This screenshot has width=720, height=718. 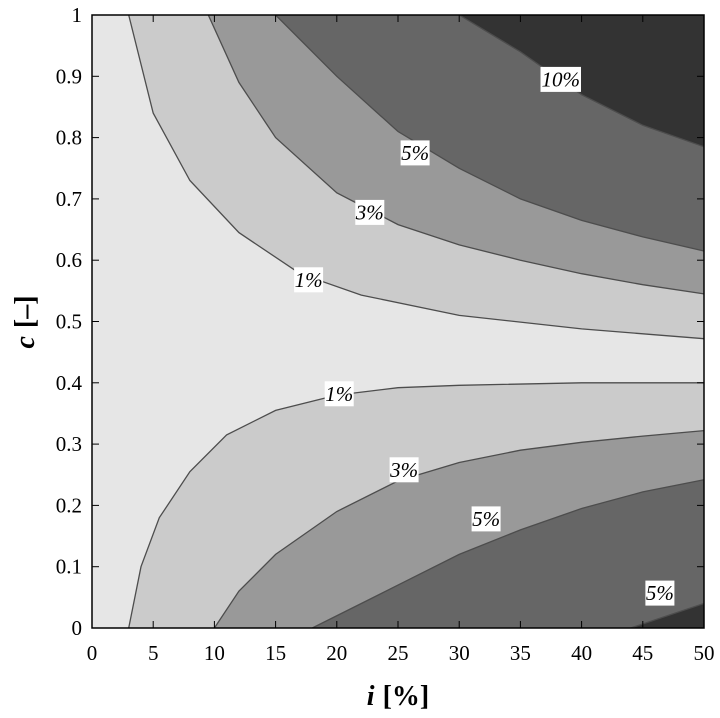 I want to click on x-tick-label: 50, so click(x=704, y=653).